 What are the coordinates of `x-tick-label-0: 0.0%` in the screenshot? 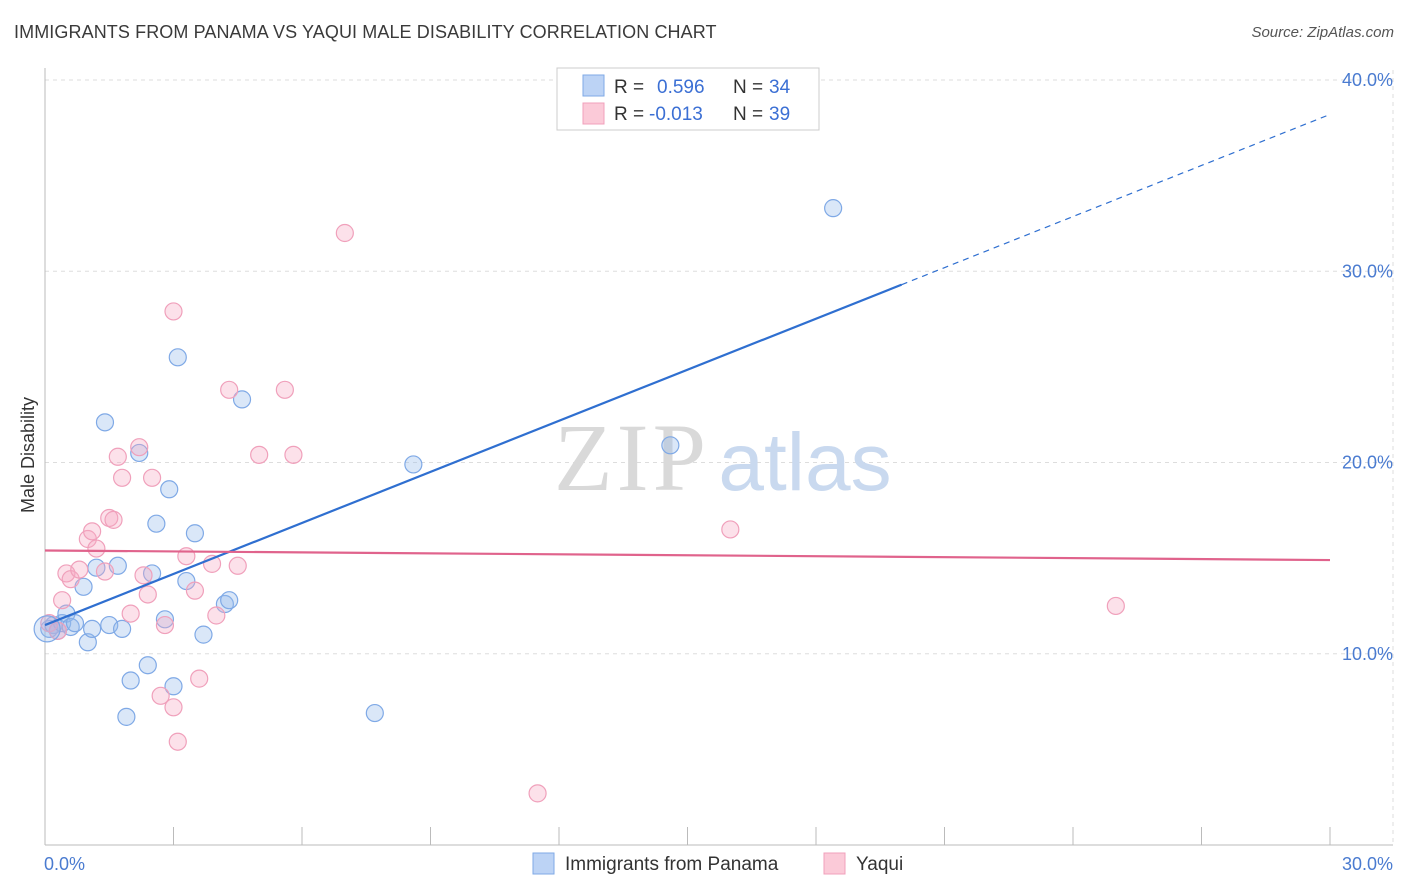 It's located at (64, 864).